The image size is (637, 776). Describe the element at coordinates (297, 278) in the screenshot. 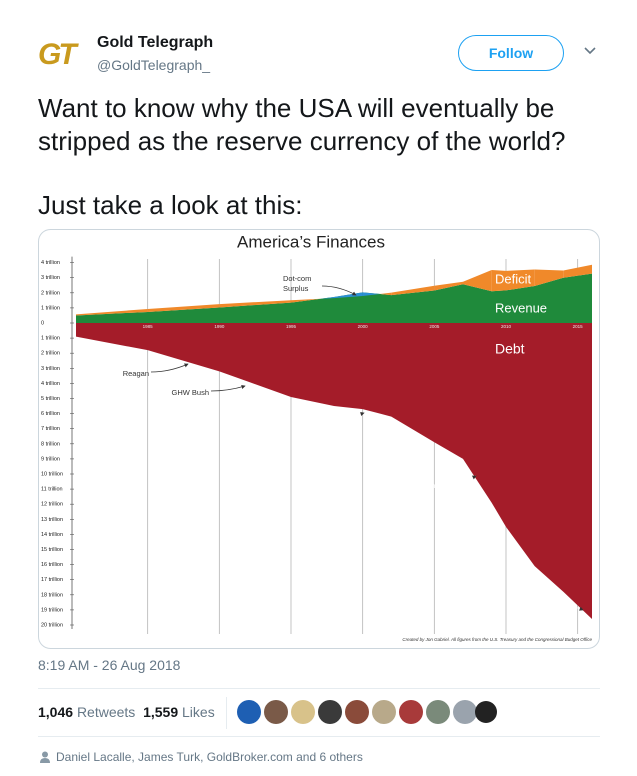

I see `annotation: Dot-com` at that location.